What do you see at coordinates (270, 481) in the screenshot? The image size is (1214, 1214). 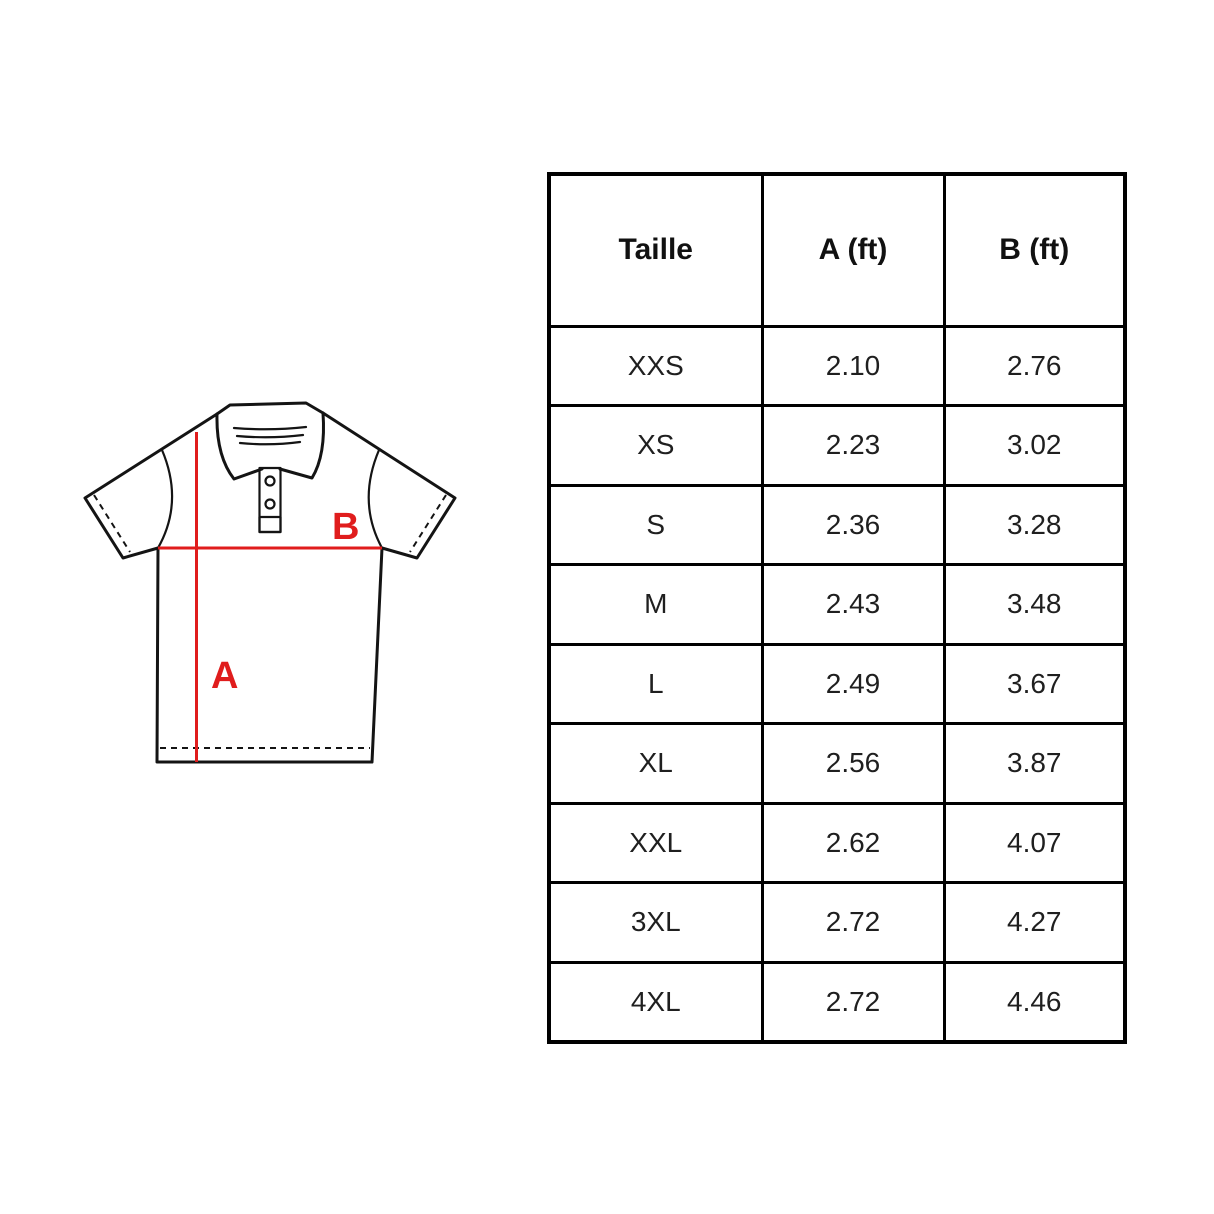 I see `placket-button-top-icon` at bounding box center [270, 481].